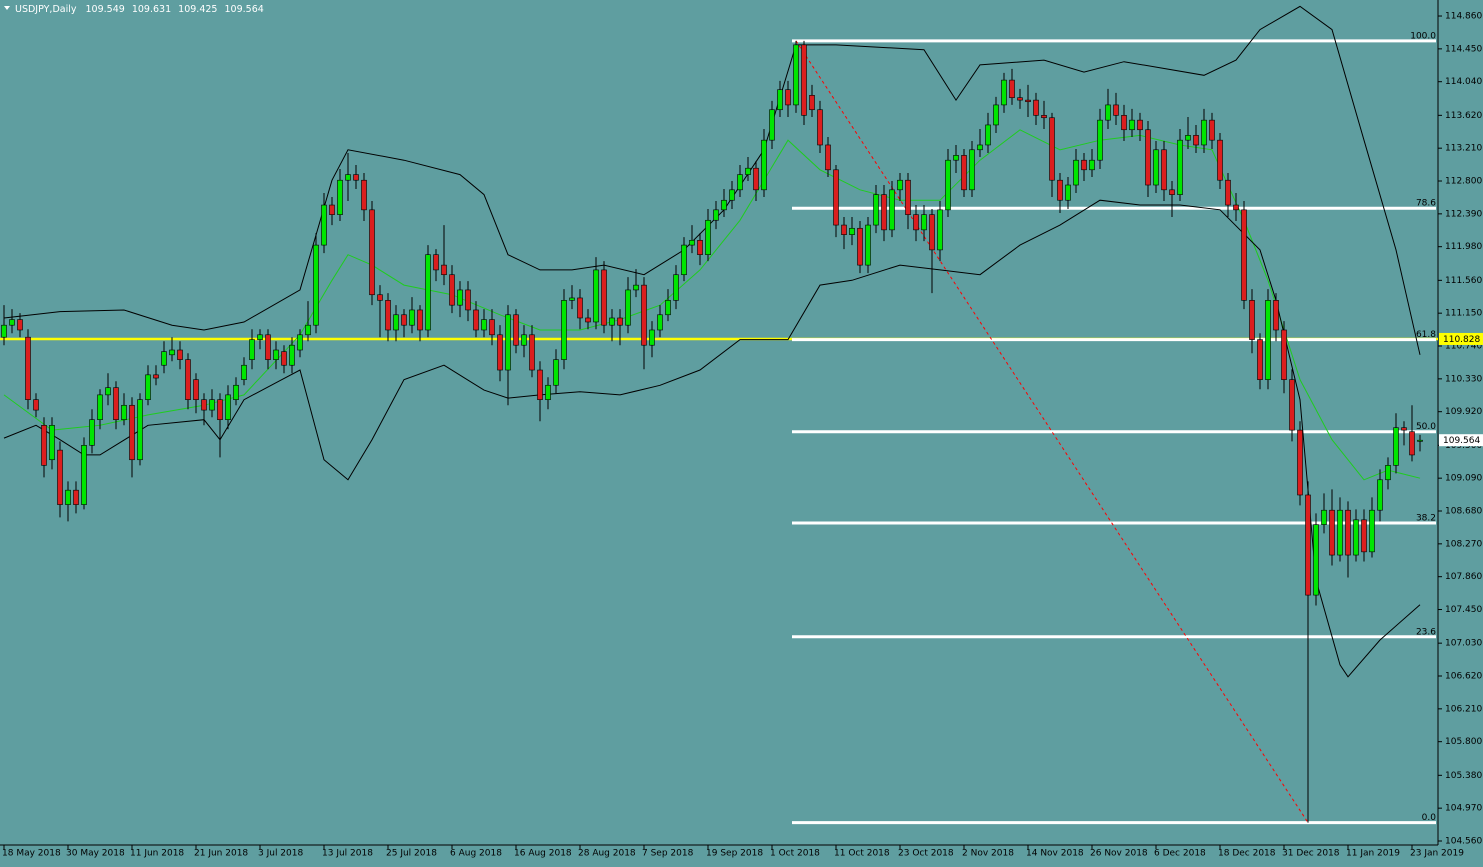  What do you see at coordinates (668, 854) in the screenshot?
I see `x-tick-label: 7 Sep 2018` at bounding box center [668, 854].